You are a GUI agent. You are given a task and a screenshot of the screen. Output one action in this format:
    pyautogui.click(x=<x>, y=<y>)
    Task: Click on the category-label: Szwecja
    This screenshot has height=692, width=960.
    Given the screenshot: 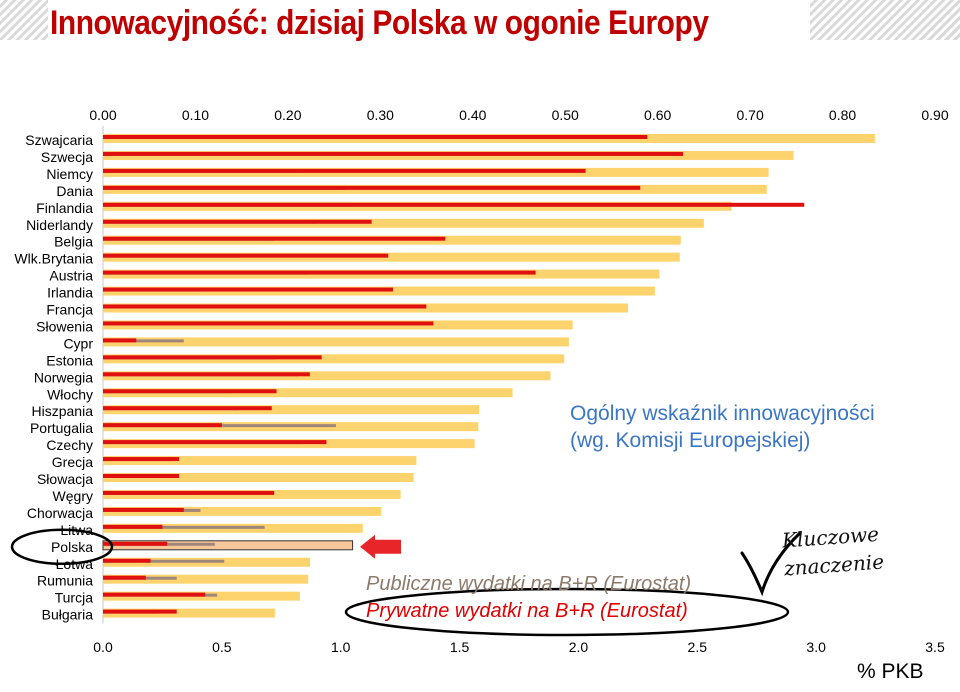 What is the action you would take?
    pyautogui.click(x=67, y=157)
    